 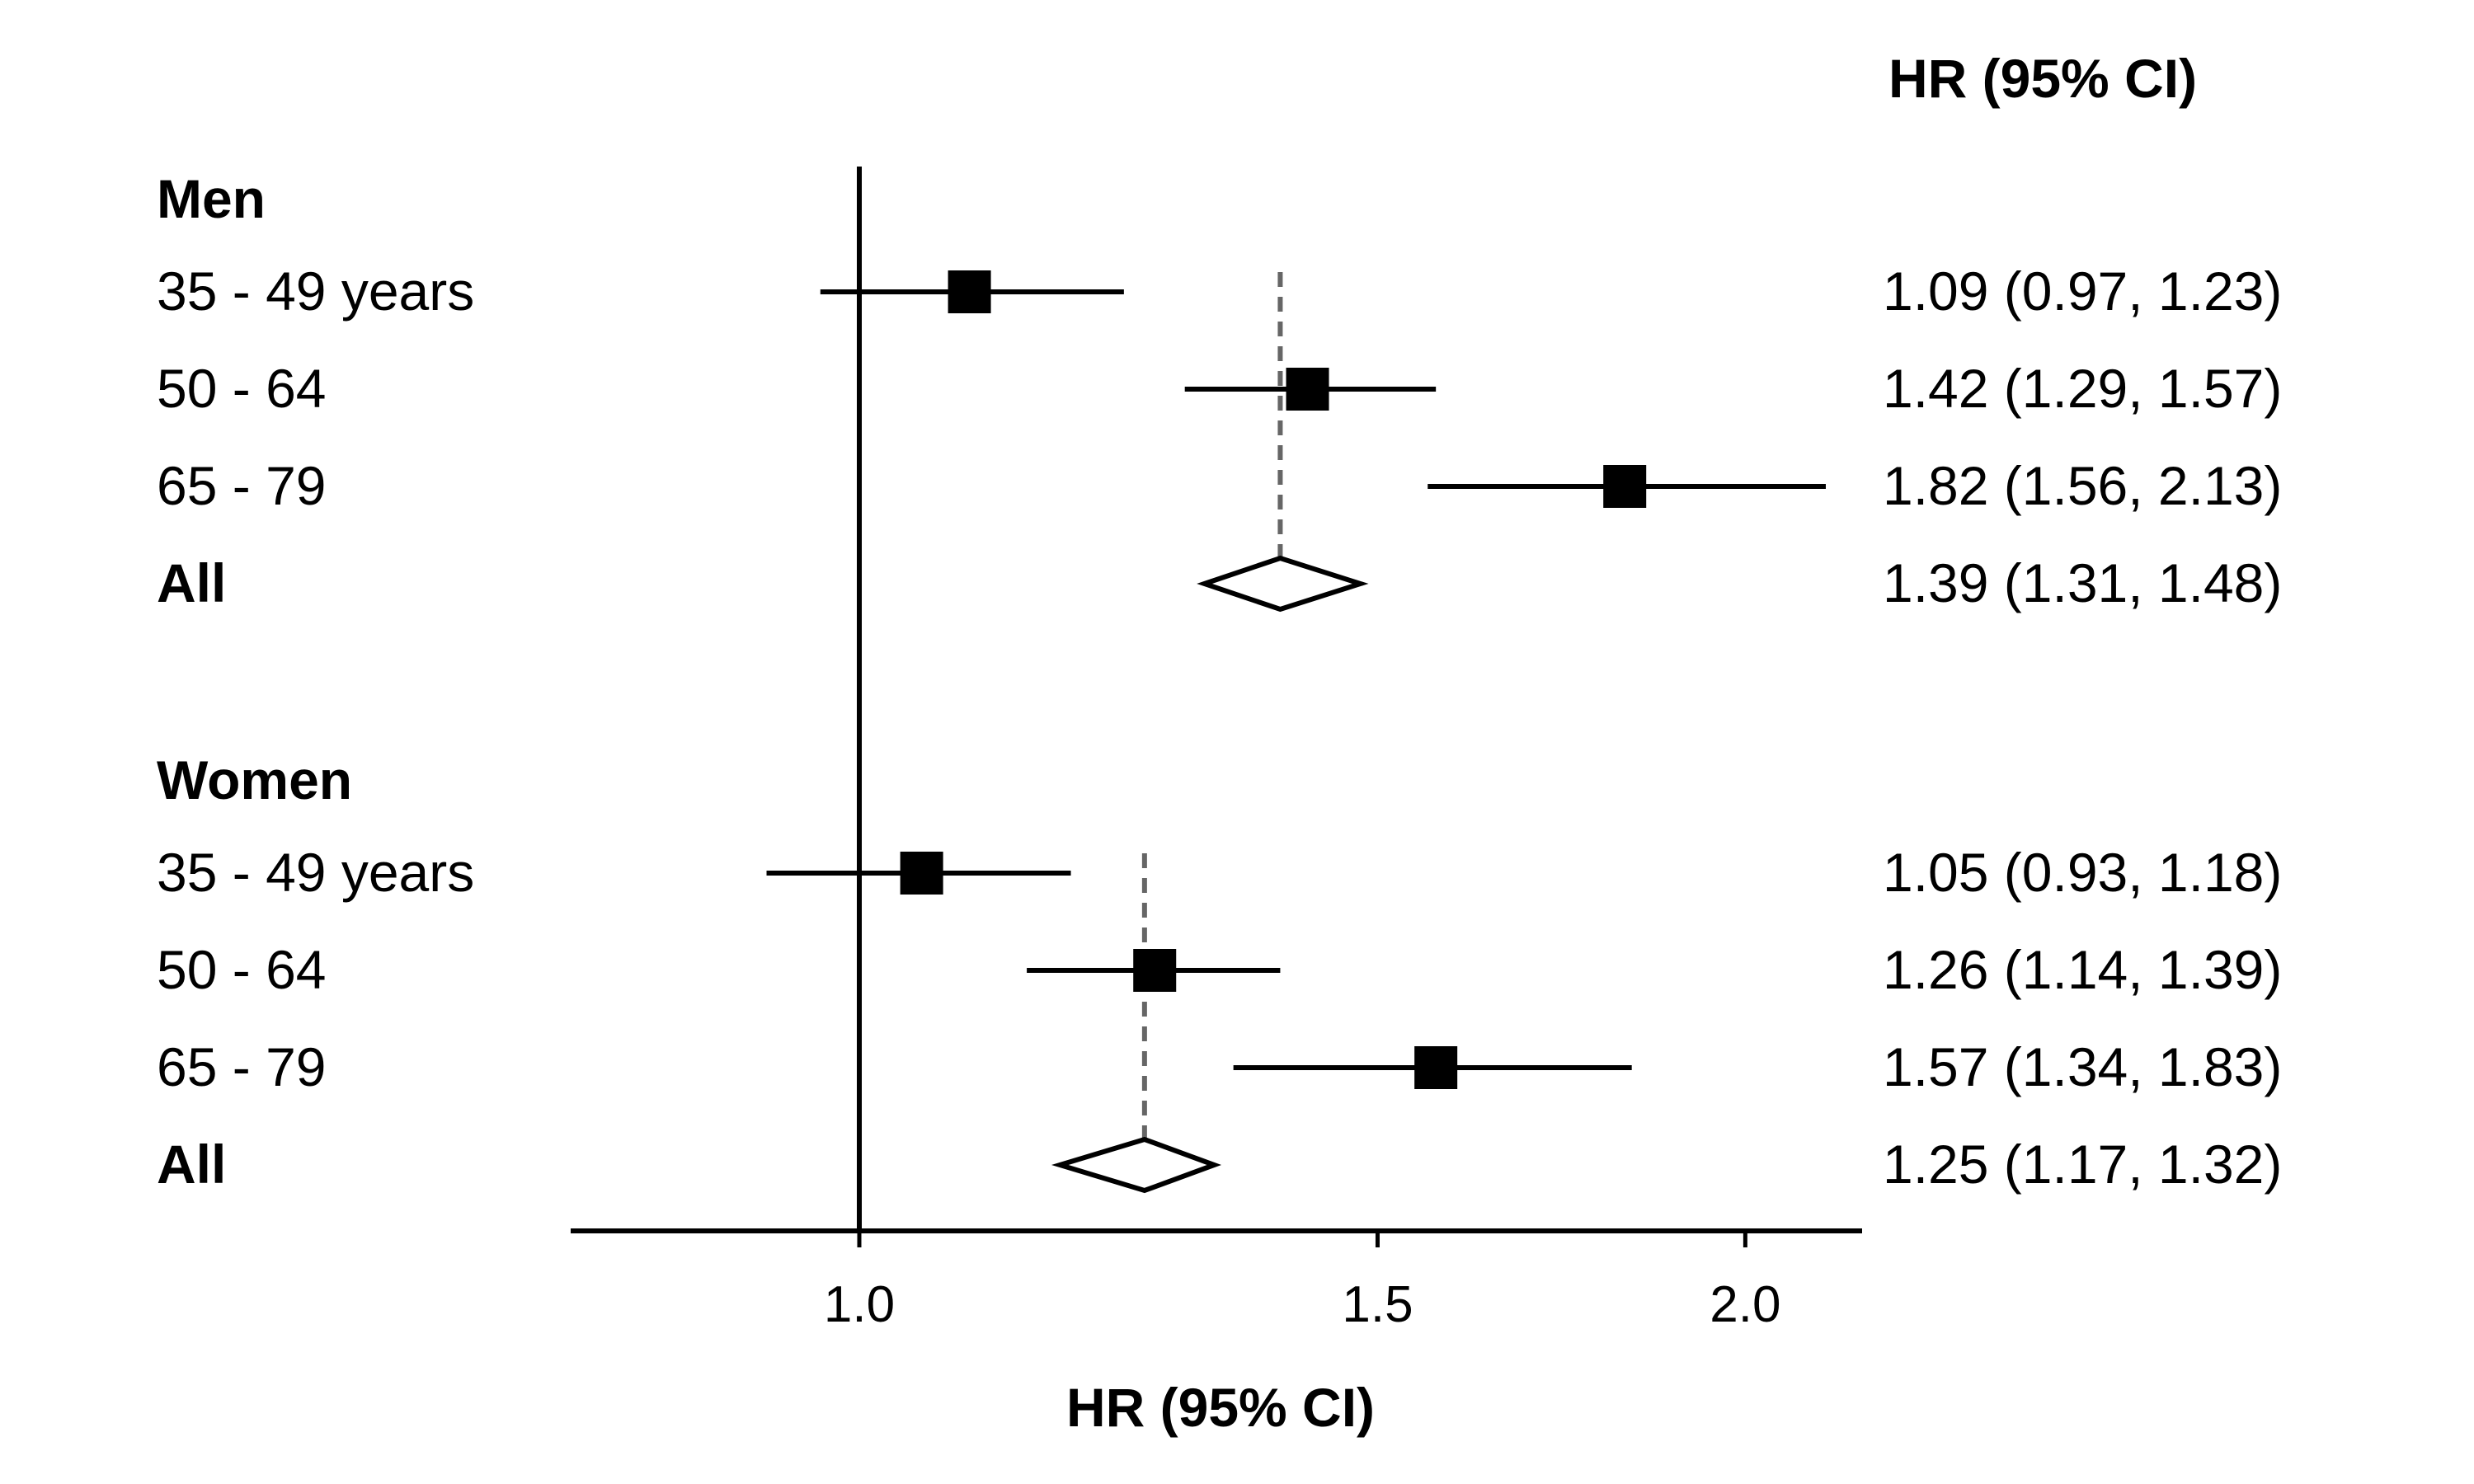 I want to click on x-axis-title: HR (95% CI), so click(x=1220, y=1407).